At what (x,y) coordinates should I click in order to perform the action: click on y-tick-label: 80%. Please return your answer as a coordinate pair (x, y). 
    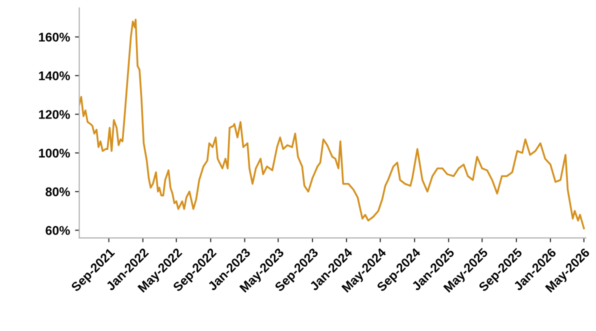
    Looking at the image, I should click on (58, 191).